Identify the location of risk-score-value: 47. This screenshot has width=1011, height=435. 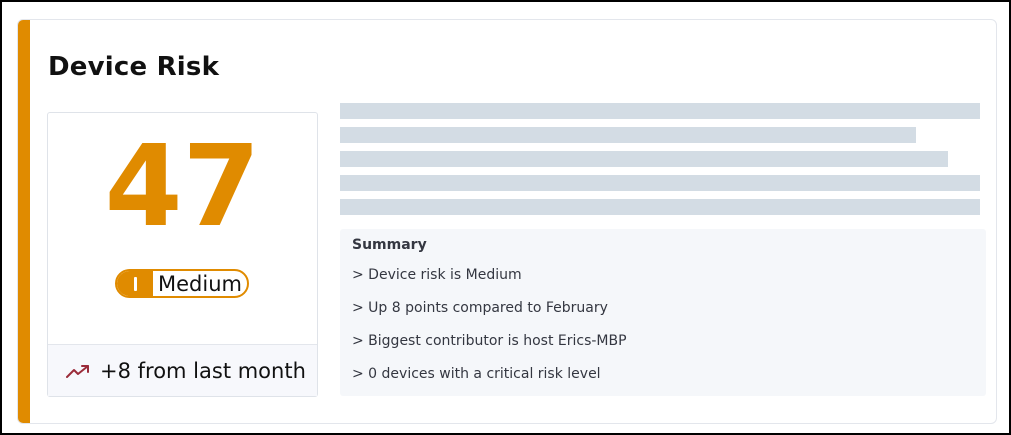
(182, 187).